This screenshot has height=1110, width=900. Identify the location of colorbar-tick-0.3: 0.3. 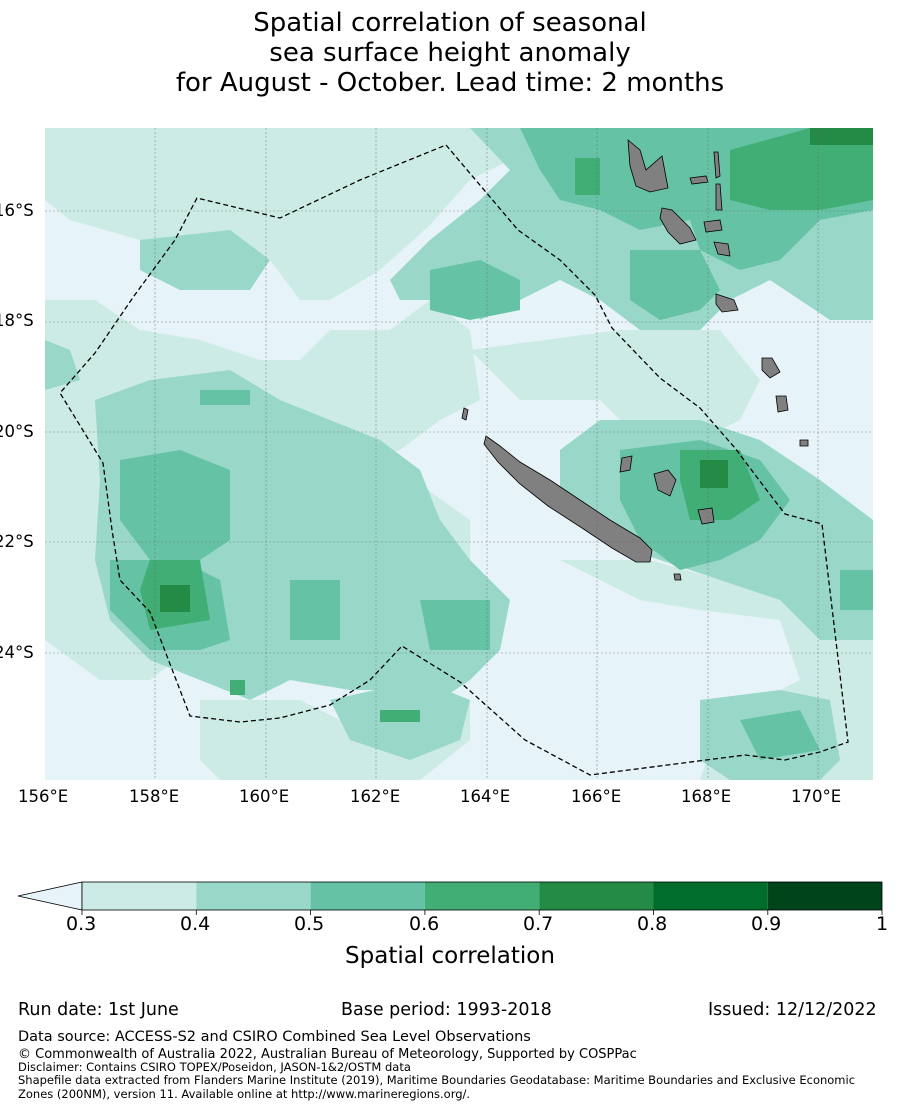
(81, 924).